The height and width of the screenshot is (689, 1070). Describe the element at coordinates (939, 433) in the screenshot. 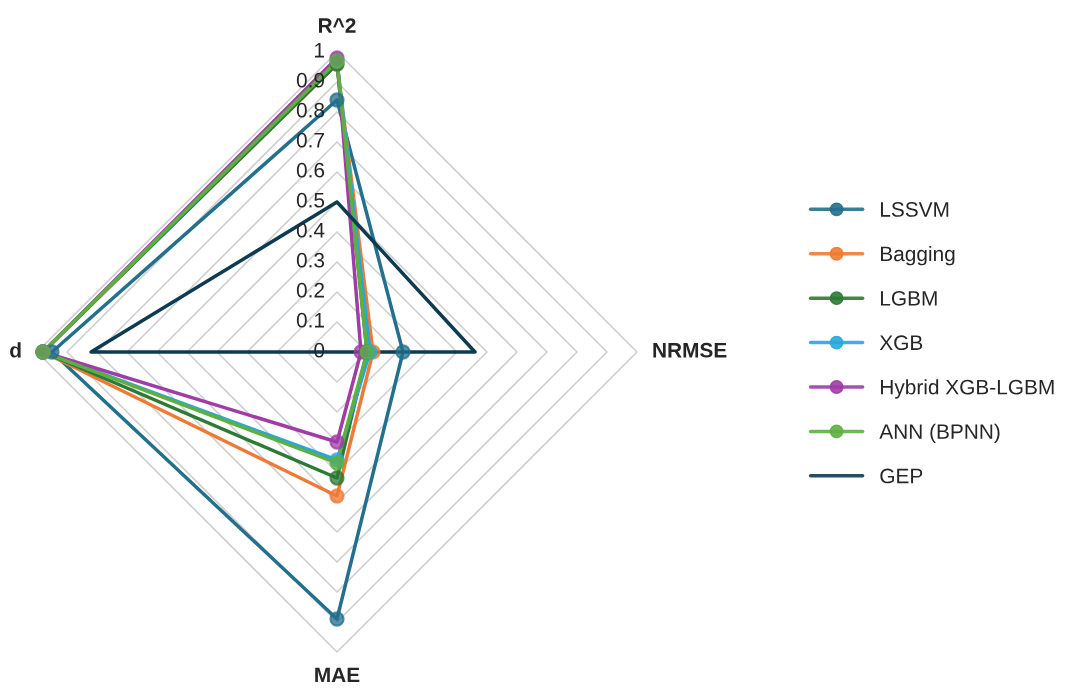

I see `legend-label: ANN (BPNN)` at that location.